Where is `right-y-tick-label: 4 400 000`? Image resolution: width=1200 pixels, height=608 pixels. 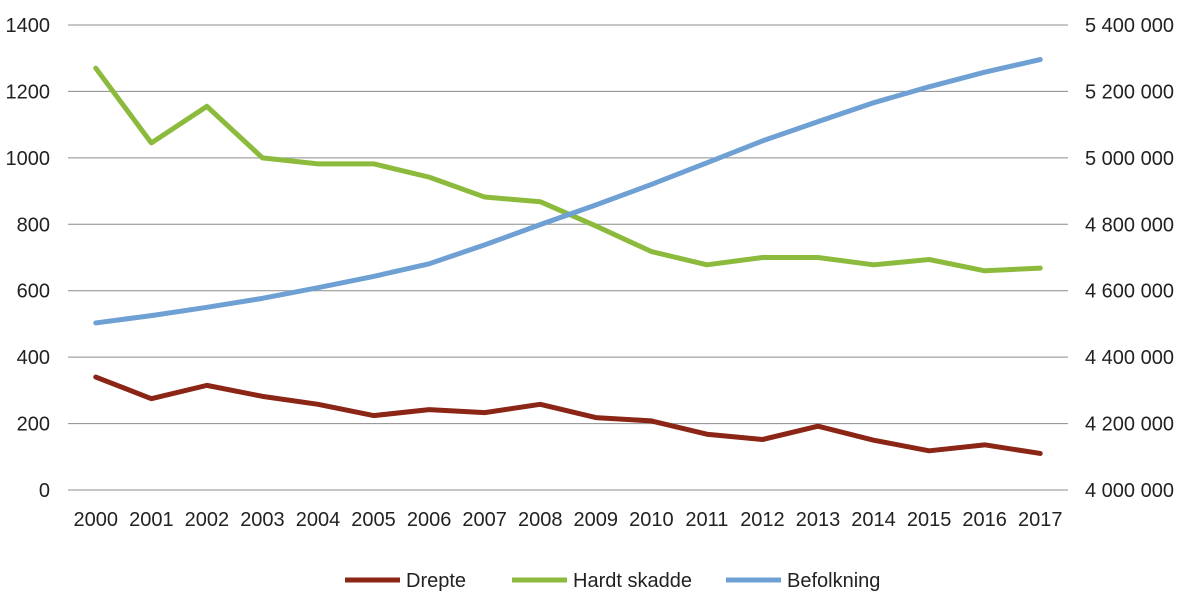
right-y-tick-label: 4 400 000 is located at coordinates (1129, 358).